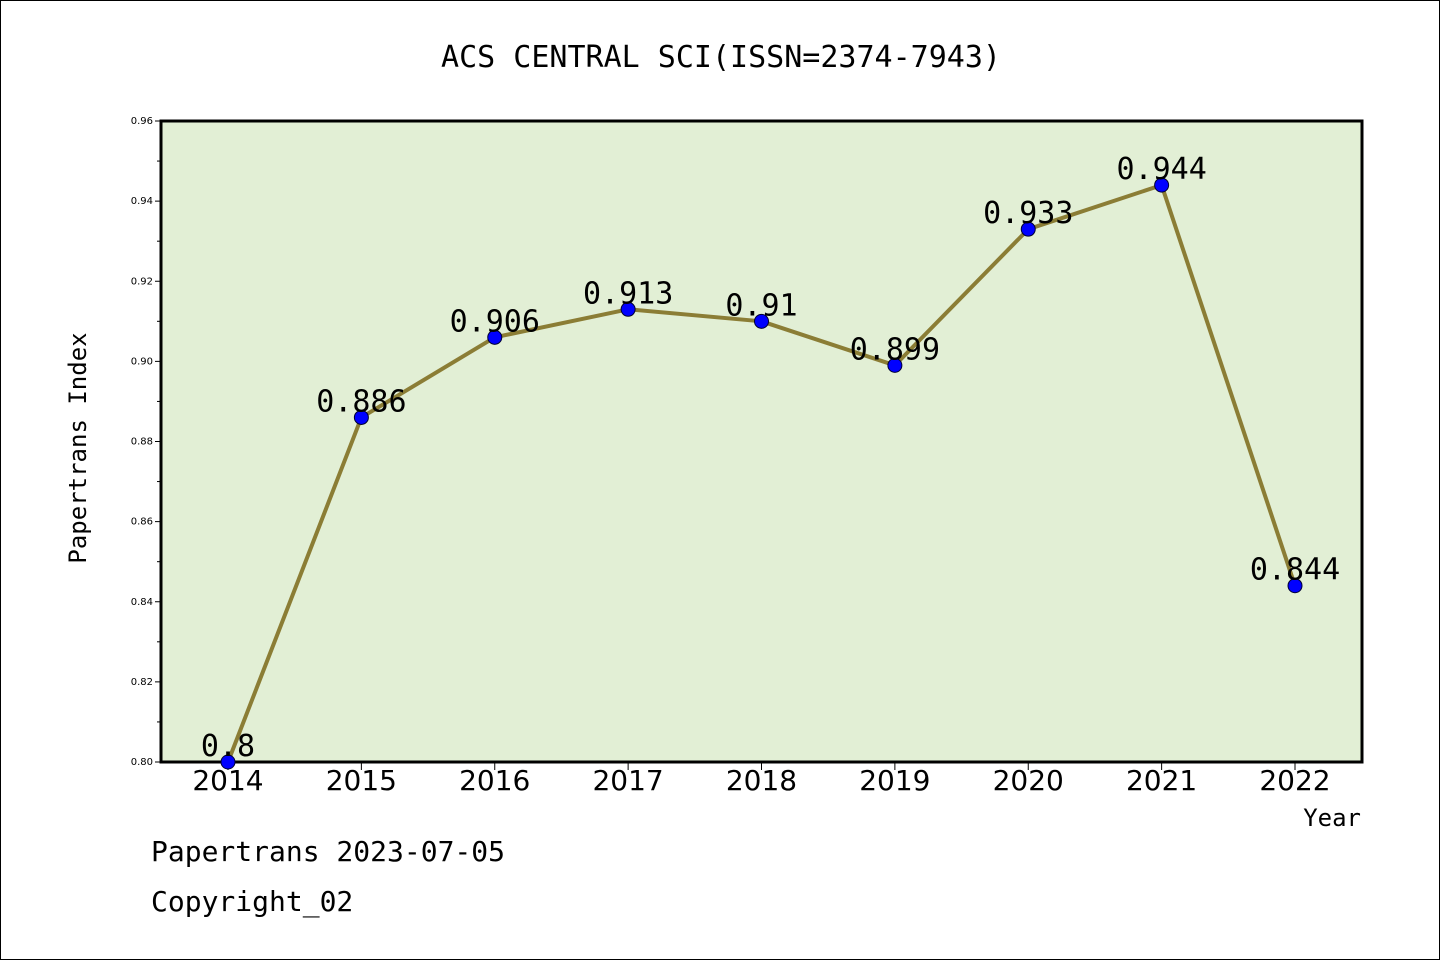 This screenshot has height=961, width=1440. What do you see at coordinates (142, 281) in the screenshot?
I see `y-tick-label: 0.92` at bounding box center [142, 281].